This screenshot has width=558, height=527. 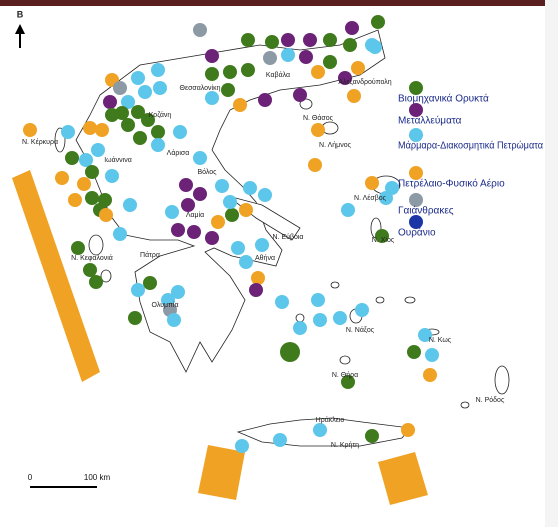 What do you see at coordinates (40, 142) in the screenshot?
I see `place-label: Ν. Κέρκυρα` at bounding box center [40, 142].